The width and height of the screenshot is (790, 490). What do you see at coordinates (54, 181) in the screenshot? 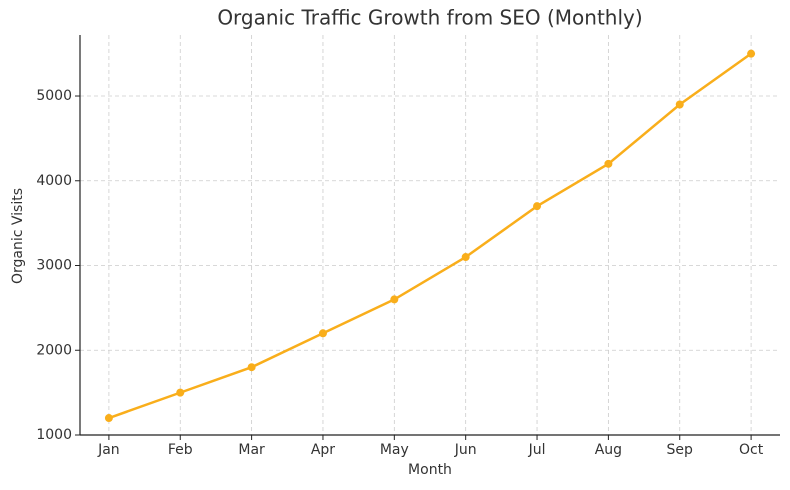
I see `y-tick-label: 4000` at bounding box center [54, 181].